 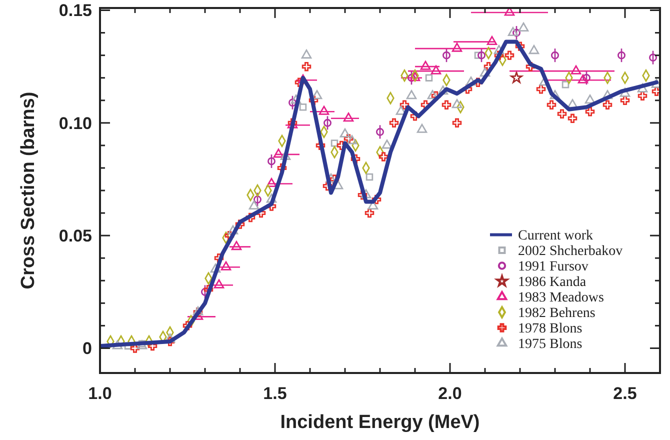 What do you see at coordinates (550, 329) in the screenshot?
I see `legend-label: 1978 Blons` at bounding box center [550, 329].